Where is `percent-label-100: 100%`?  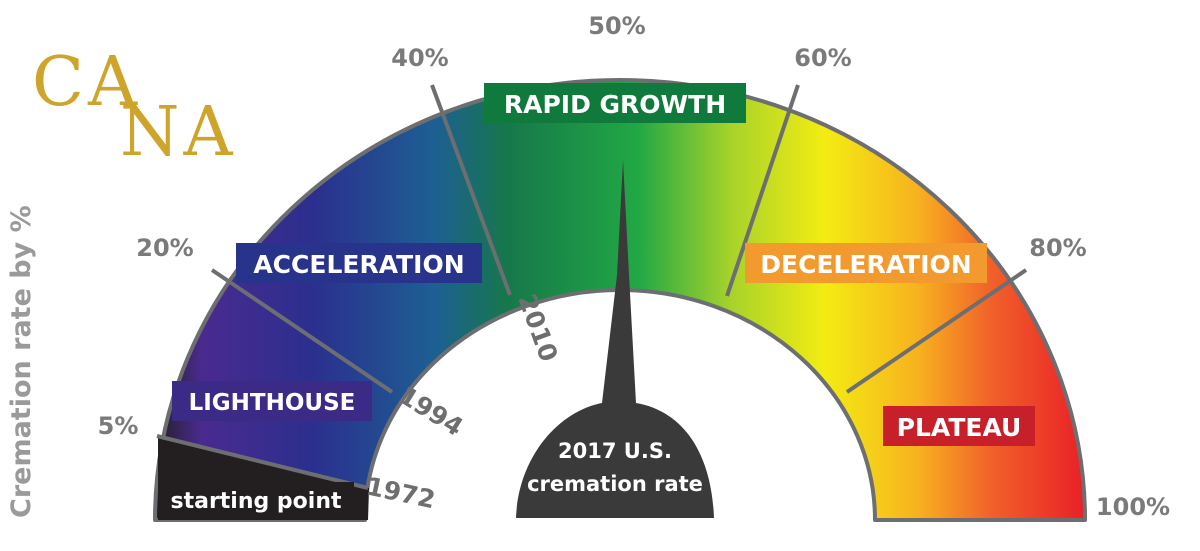
percent-label-100: 100% is located at coordinates (1133, 507).